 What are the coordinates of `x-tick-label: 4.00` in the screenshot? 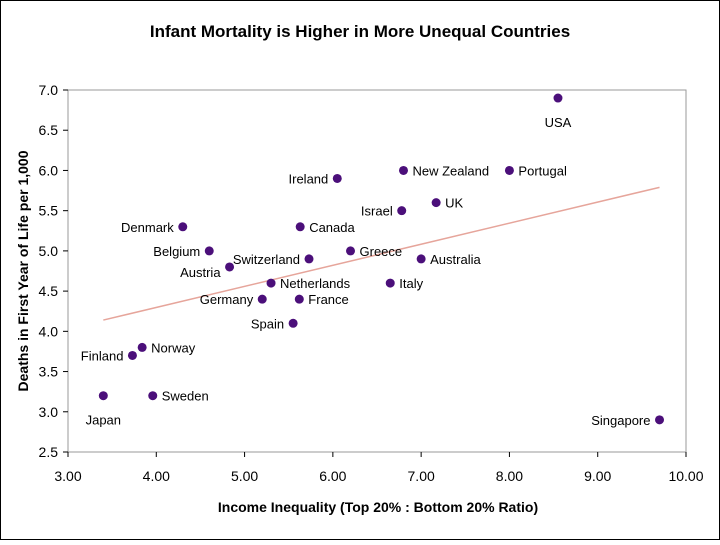 It's located at (156, 476).